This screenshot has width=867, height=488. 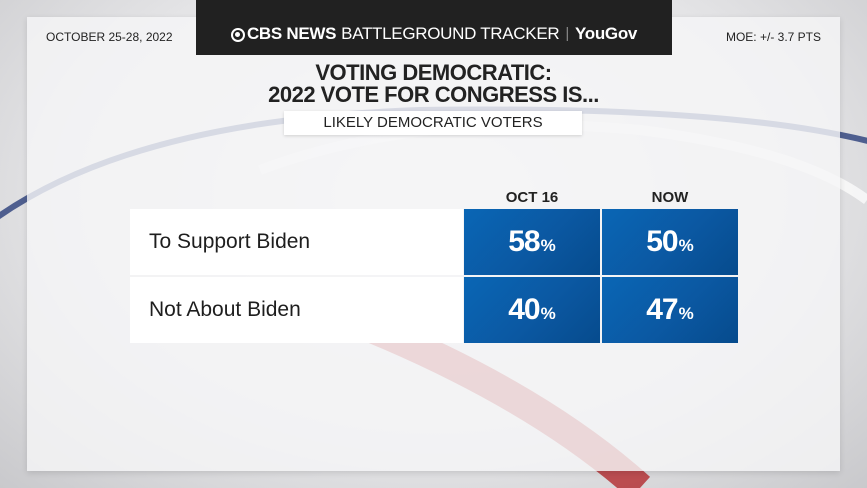 I want to click on brand-header-bar: CBS NEWS BATTLEGROUND TRACKER | YouGov, so click(x=434, y=27).